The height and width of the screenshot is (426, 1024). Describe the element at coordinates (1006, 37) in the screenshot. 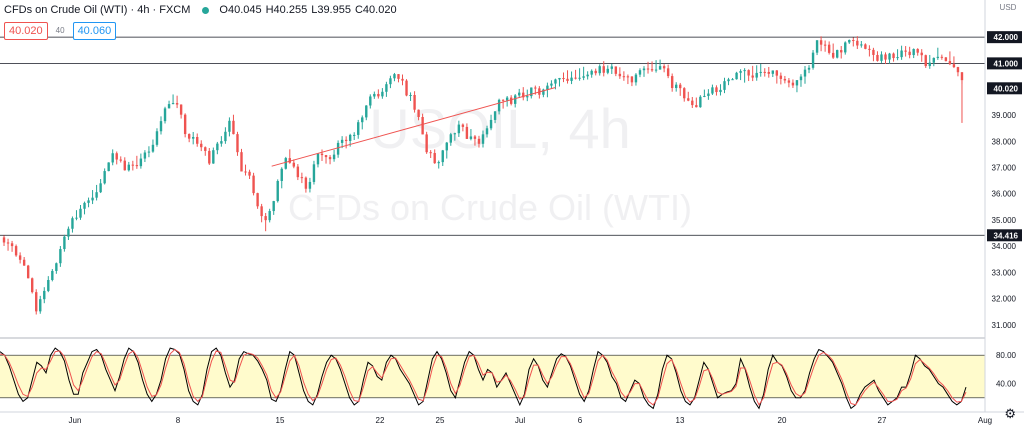

I see `level-label: 42.000` at that location.